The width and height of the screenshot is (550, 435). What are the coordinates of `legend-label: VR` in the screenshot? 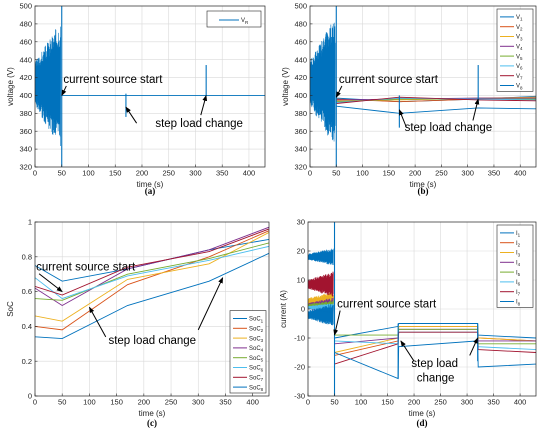 It's located at (245, 21).